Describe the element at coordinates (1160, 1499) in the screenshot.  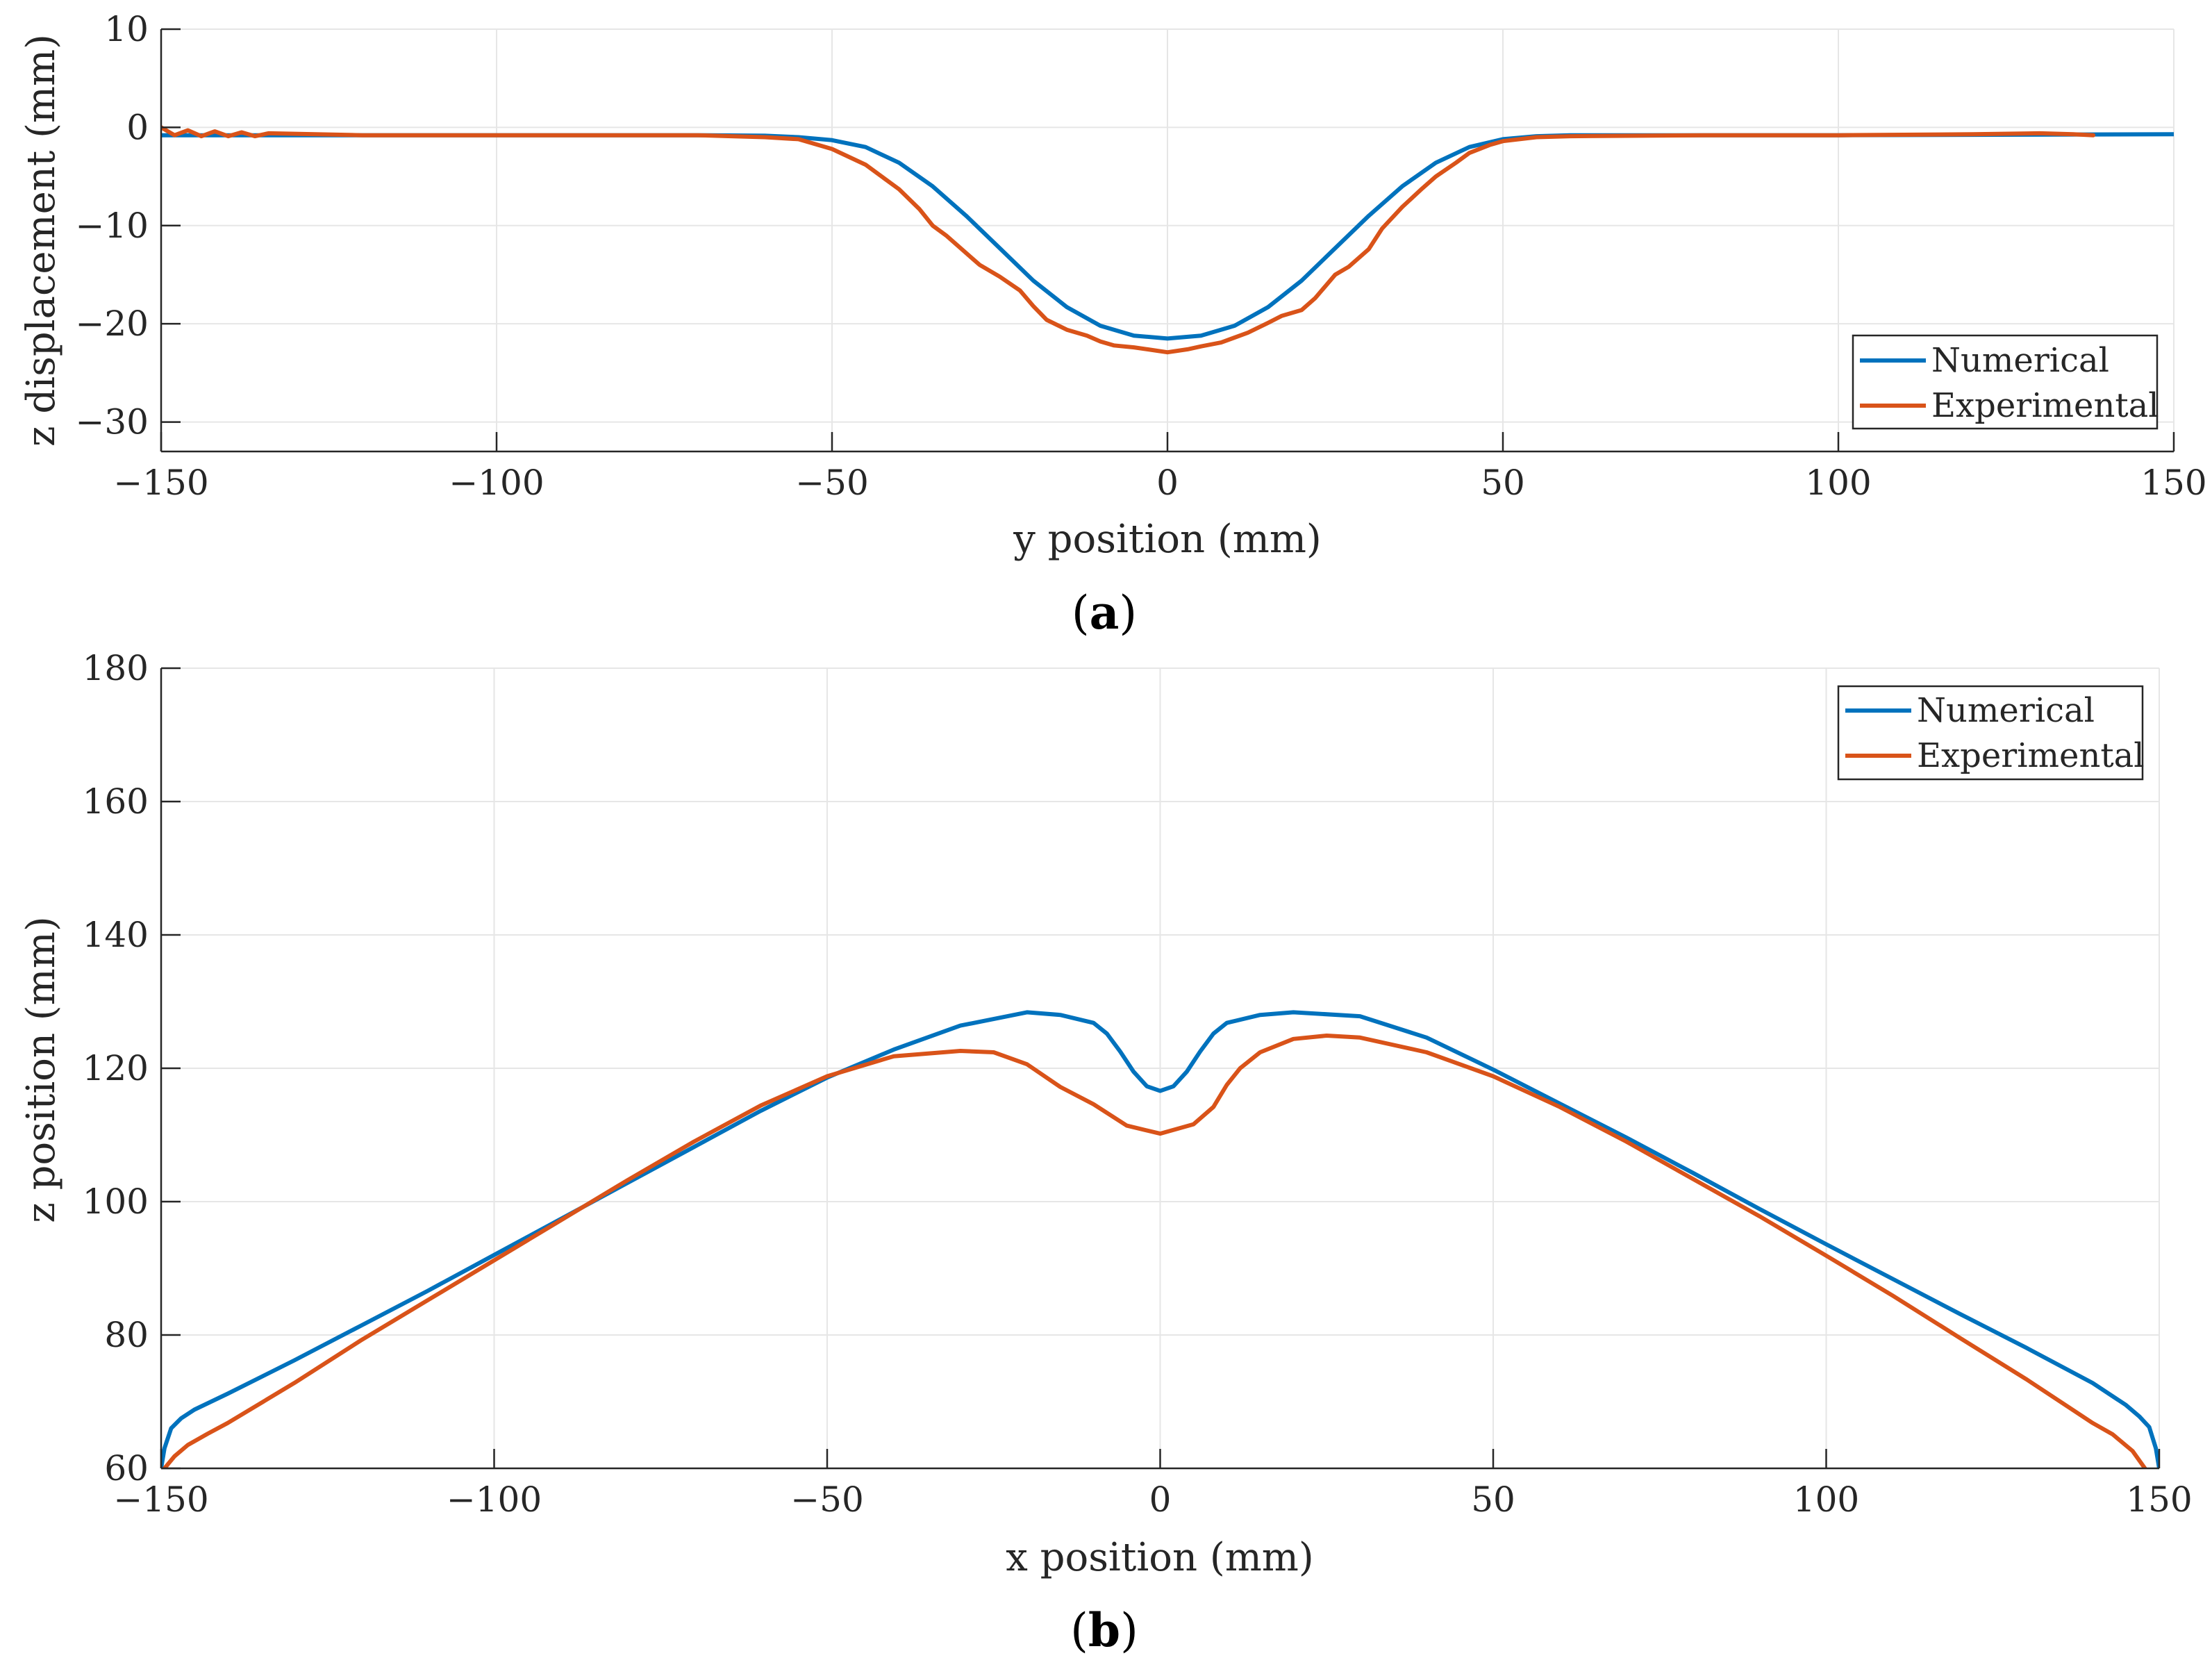
I see `chart-b-x-tick-label-3: 0` at that location.